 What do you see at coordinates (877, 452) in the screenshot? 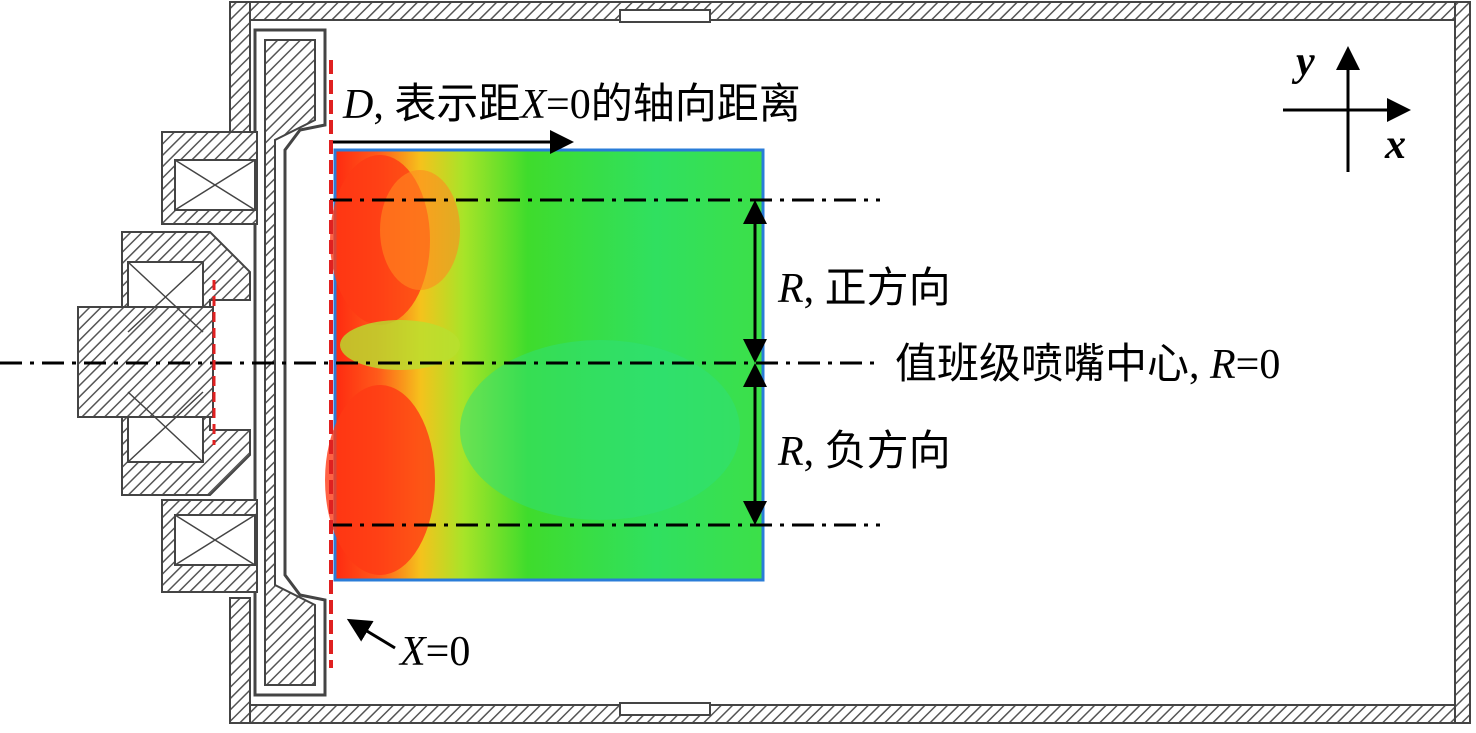
I see `label-part: , 负方向` at bounding box center [877, 452].